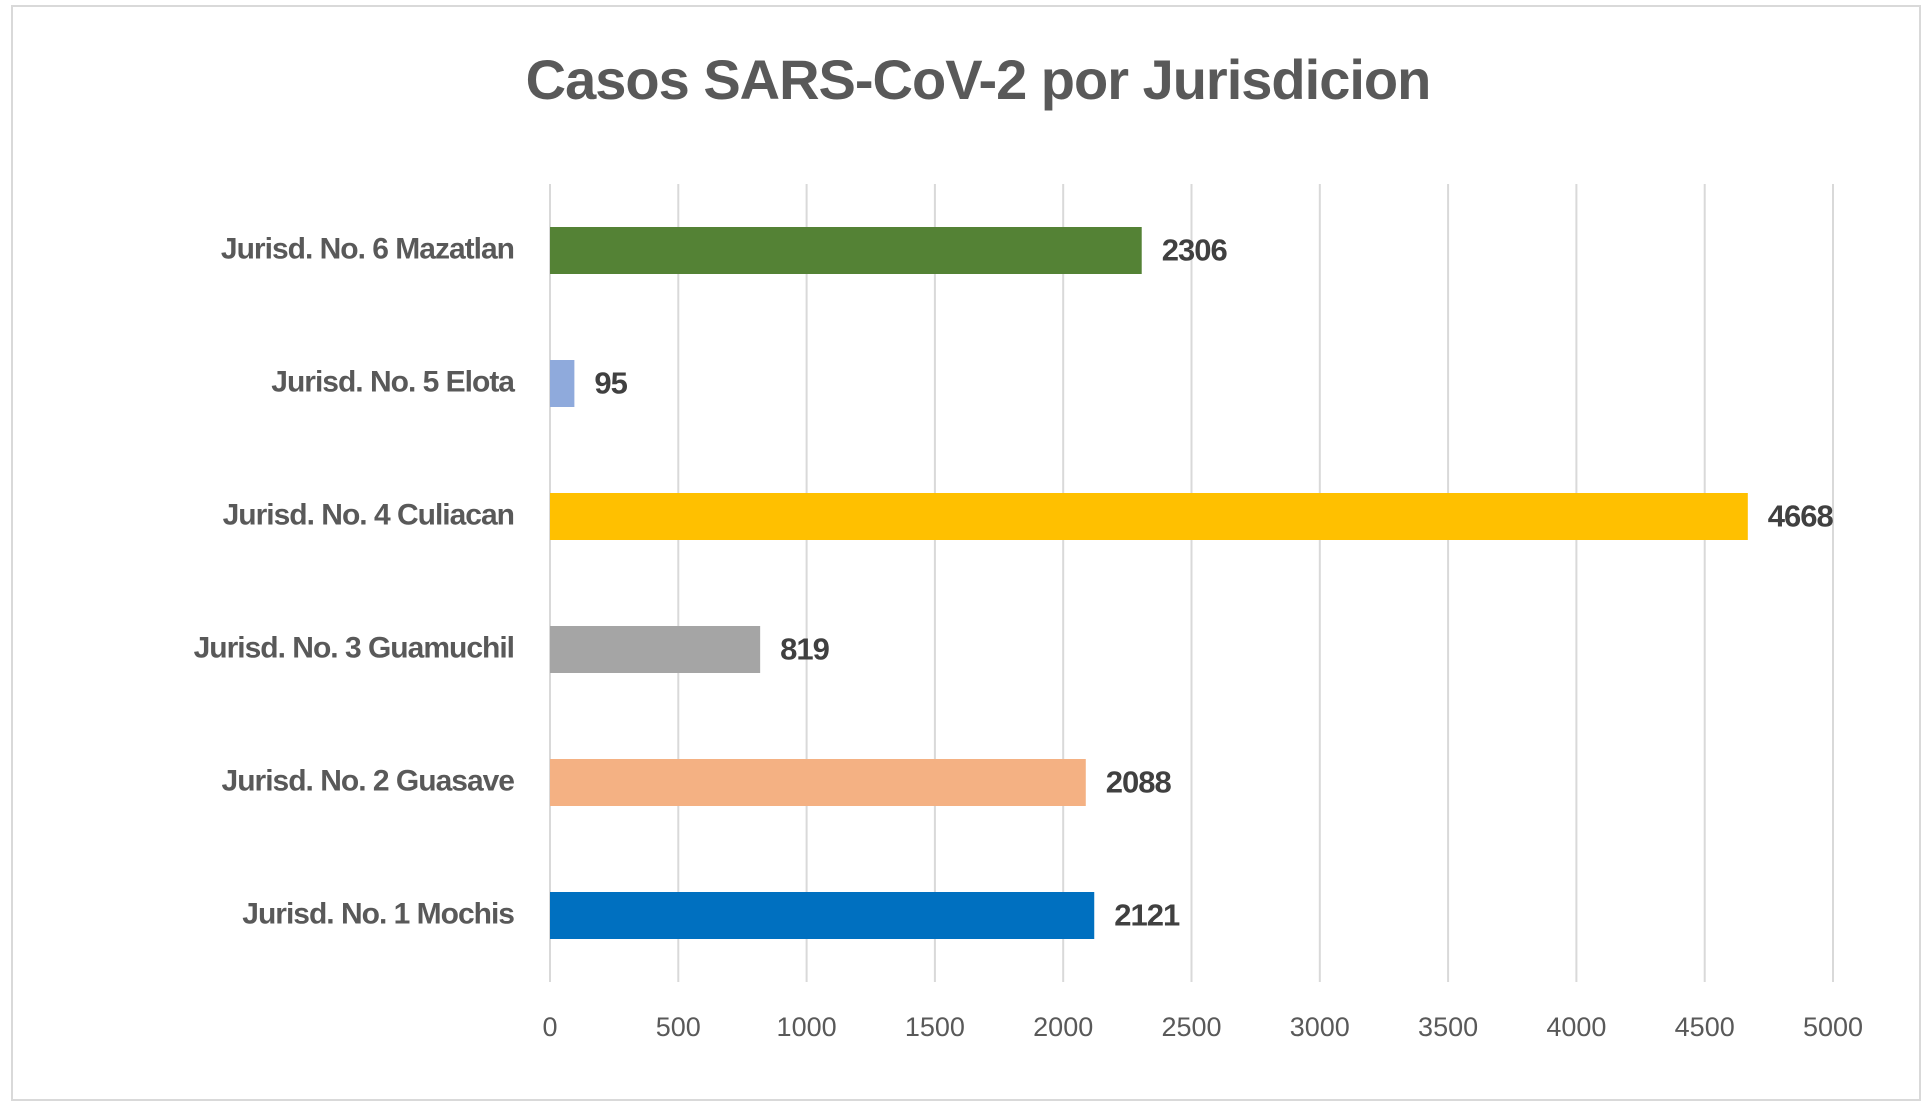 The width and height of the screenshot is (1926, 1104). I want to click on x-tick-label: 1000, so click(807, 1027).